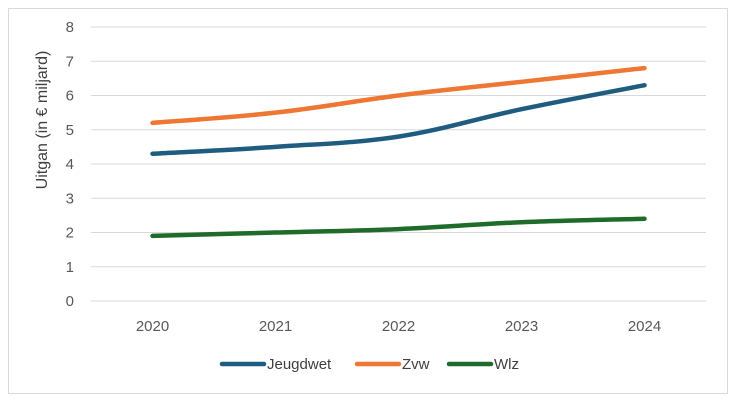 This screenshot has height=403, width=736. Describe the element at coordinates (70, 267) in the screenshot. I see `y-tick-label: 1` at that location.